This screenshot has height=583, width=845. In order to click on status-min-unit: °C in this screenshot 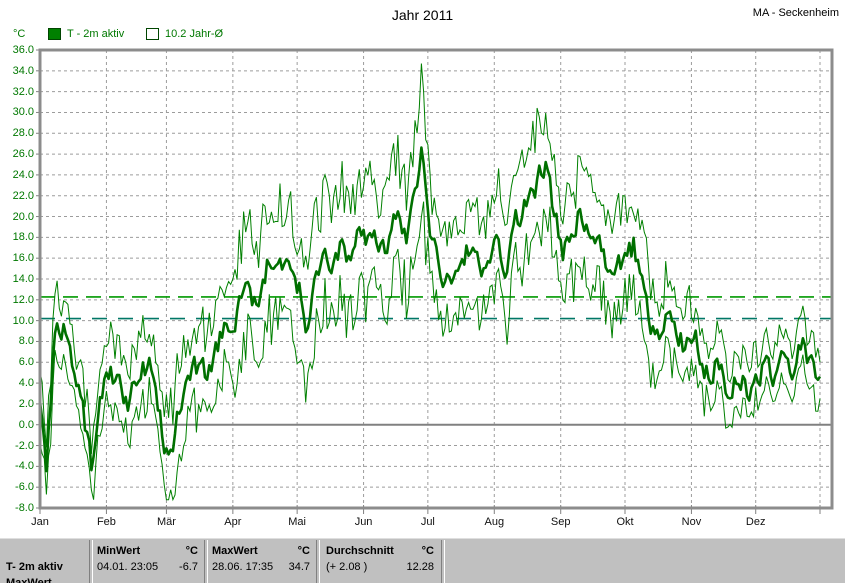, I will do `click(191, 551)`.